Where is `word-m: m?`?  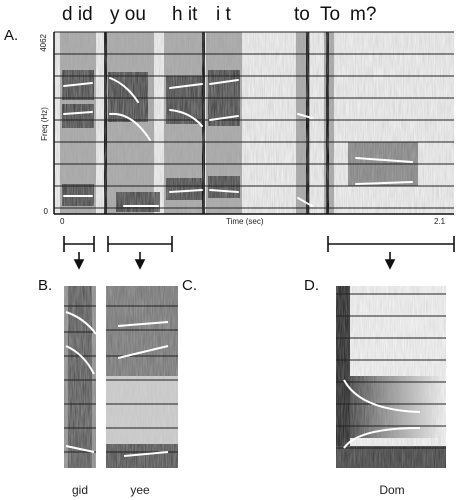
word-m: m? is located at coordinates (363, 14).